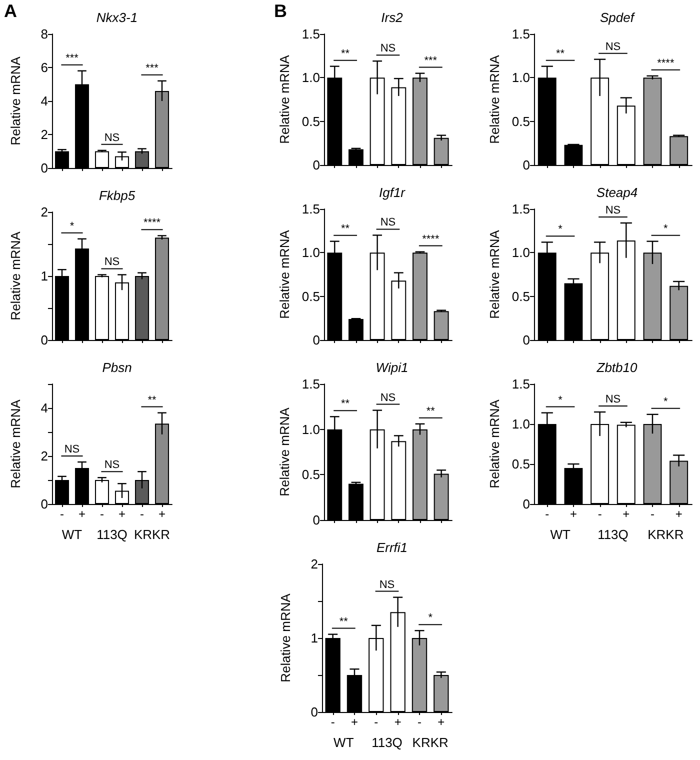  Describe the element at coordinates (280, 11) in the screenshot. I see `text: B` at that location.